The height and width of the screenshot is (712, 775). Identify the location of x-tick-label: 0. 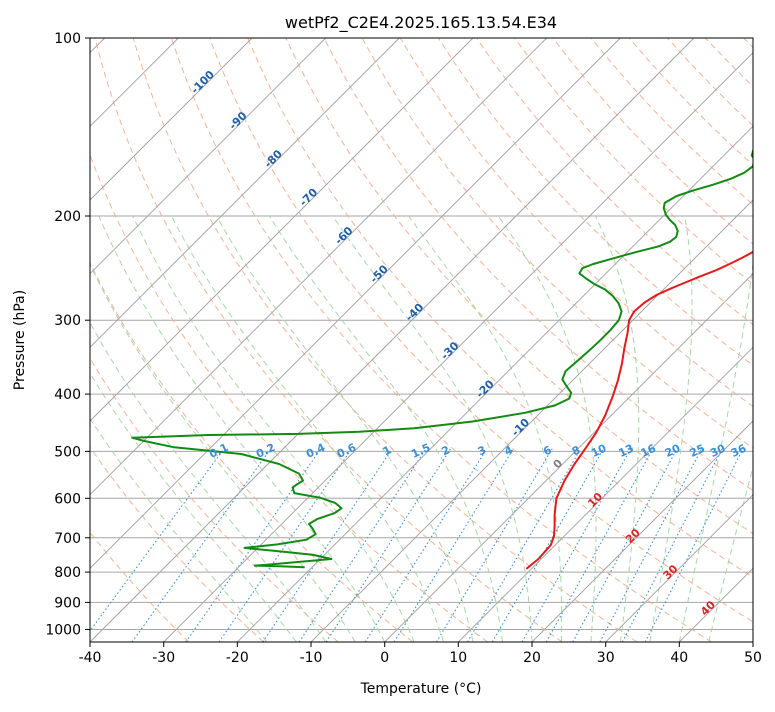
(384, 658).